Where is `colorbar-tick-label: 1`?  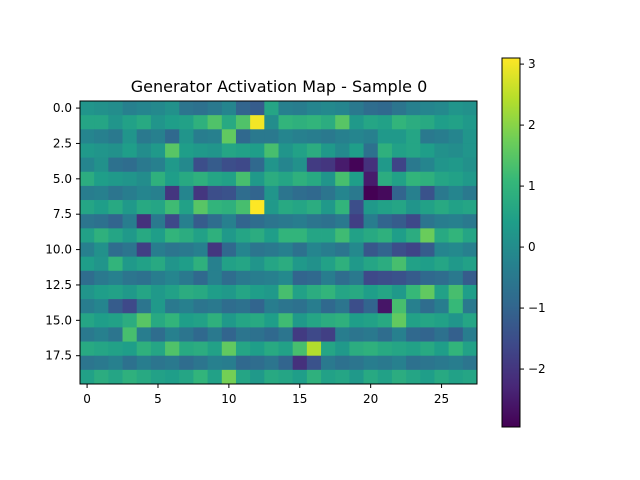
colorbar-tick-label: 1 is located at coordinates (532, 186).